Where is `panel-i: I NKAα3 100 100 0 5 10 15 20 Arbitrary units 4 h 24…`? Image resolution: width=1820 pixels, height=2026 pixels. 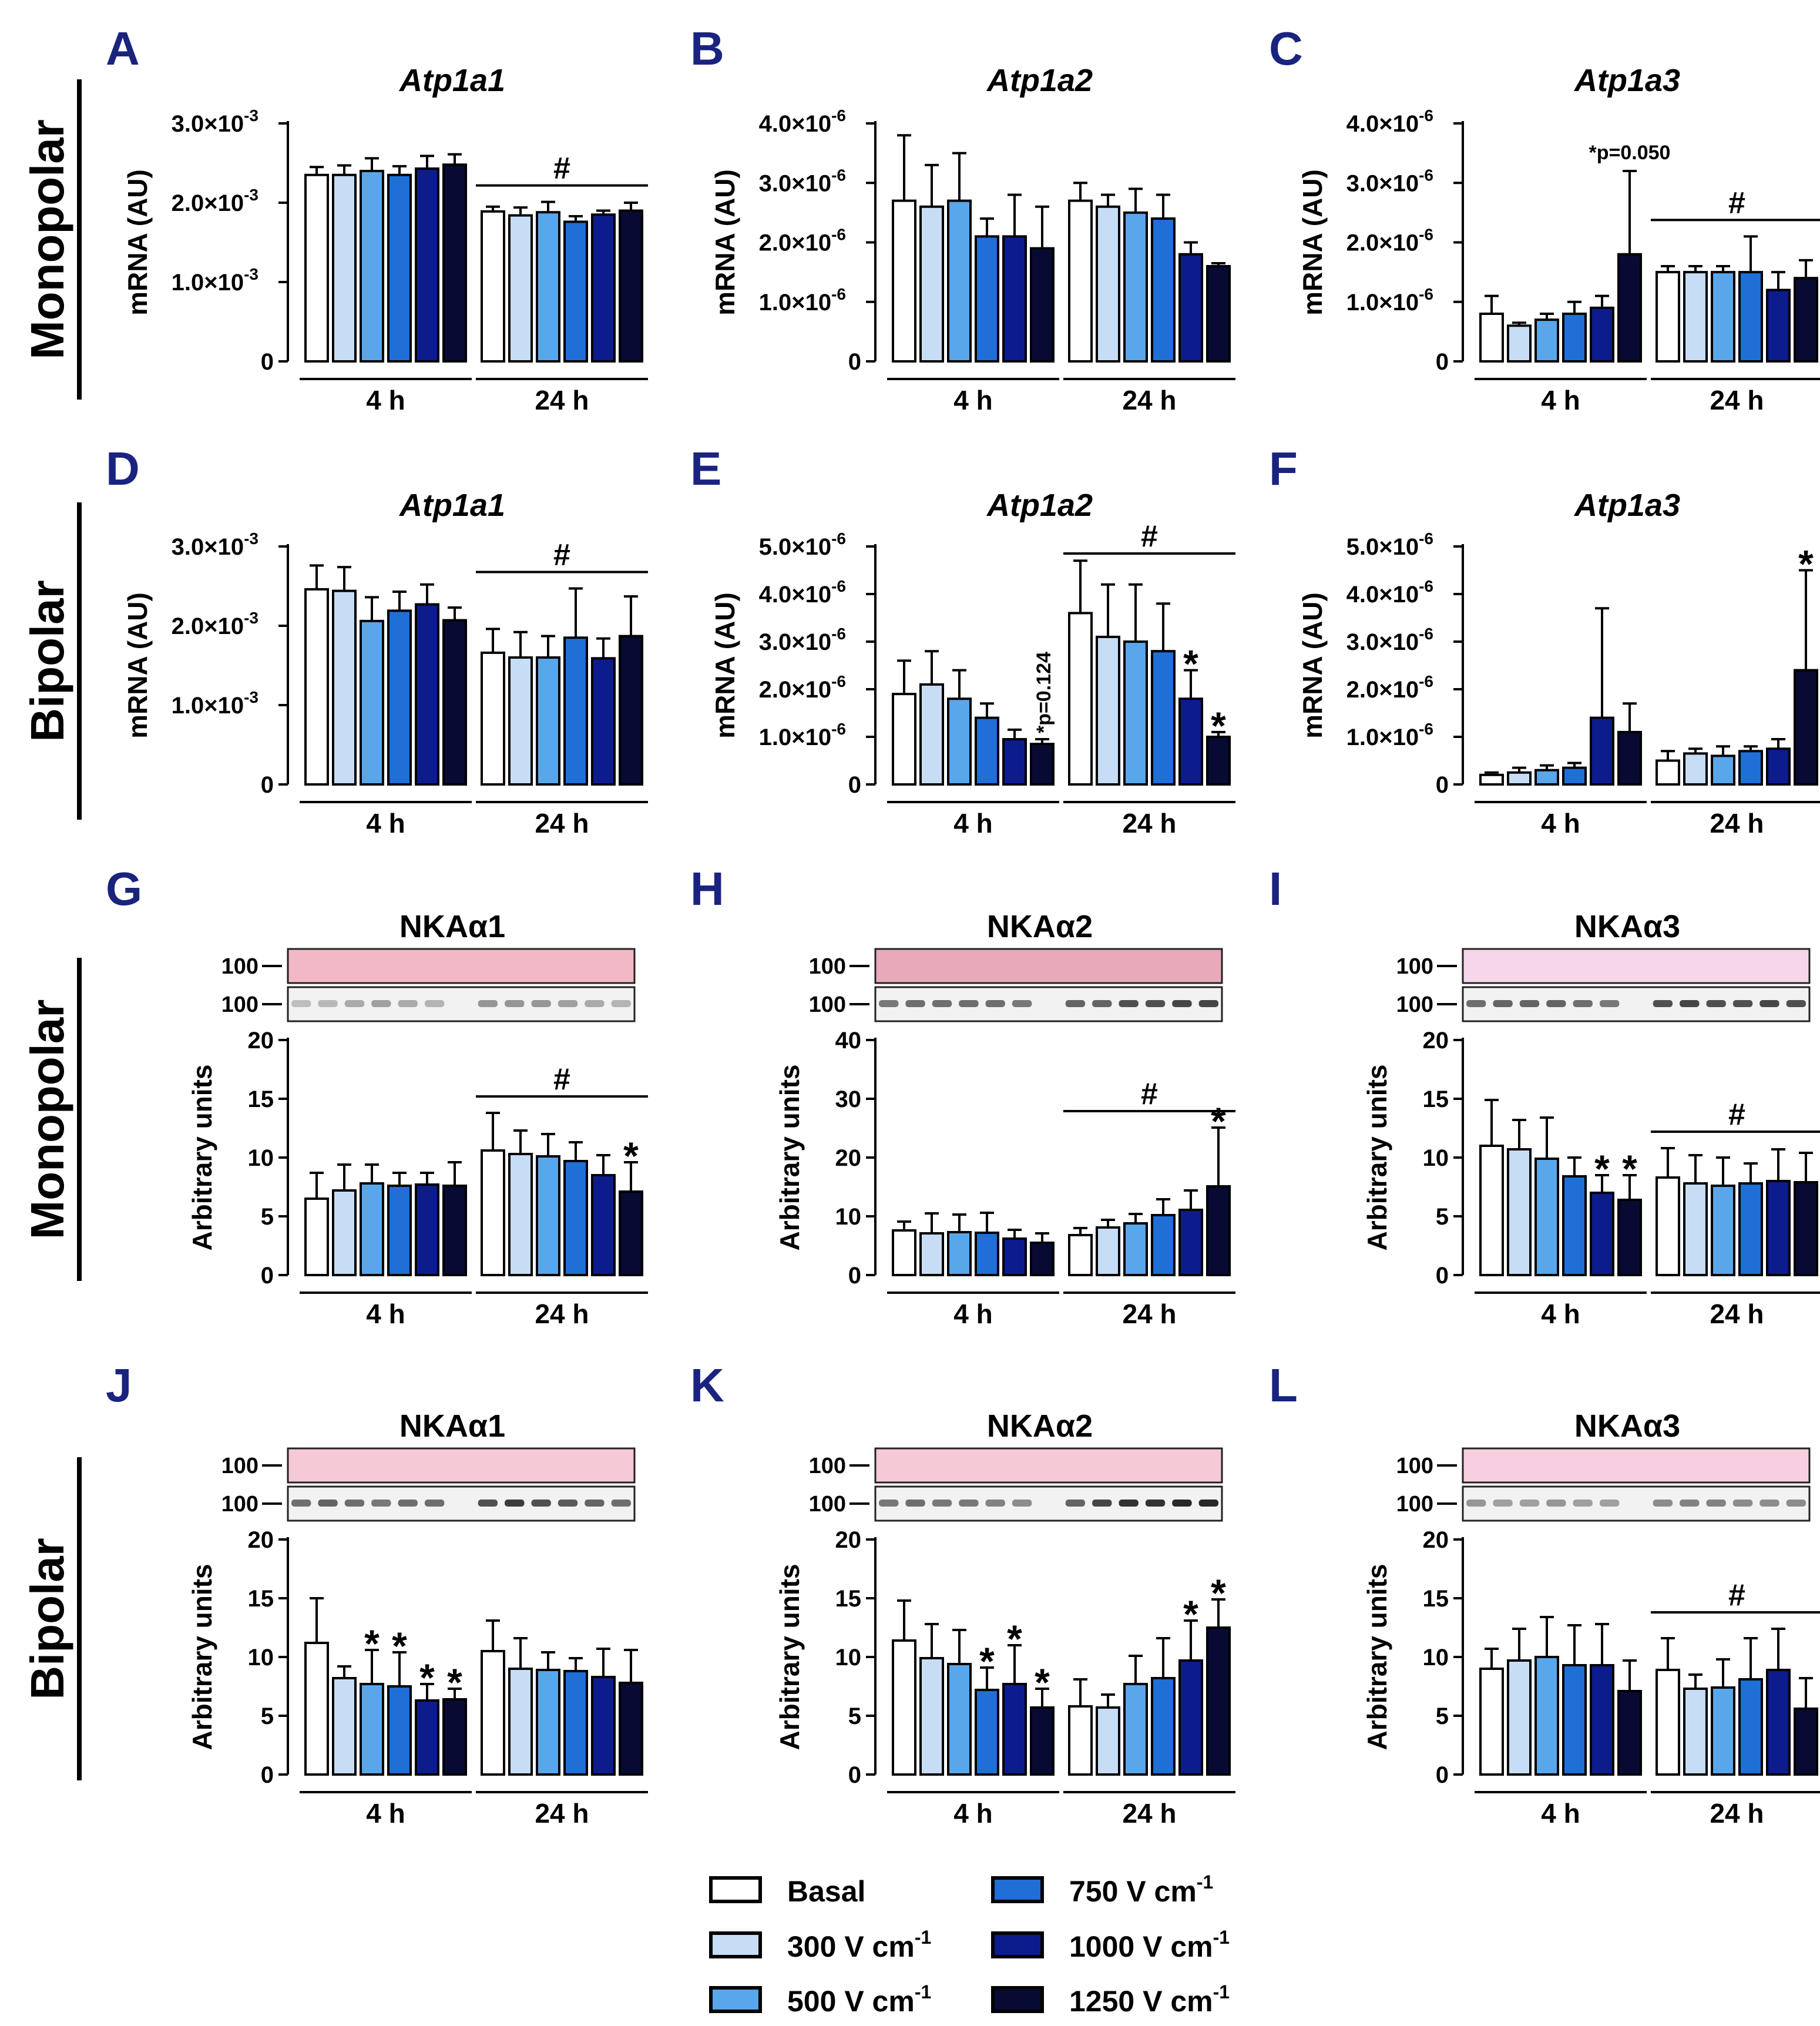 panel-i: I NKAα3 100 100 0 5 10 15 20 Arbitrary units 4 h 24… is located at coordinates (1544, 1096).